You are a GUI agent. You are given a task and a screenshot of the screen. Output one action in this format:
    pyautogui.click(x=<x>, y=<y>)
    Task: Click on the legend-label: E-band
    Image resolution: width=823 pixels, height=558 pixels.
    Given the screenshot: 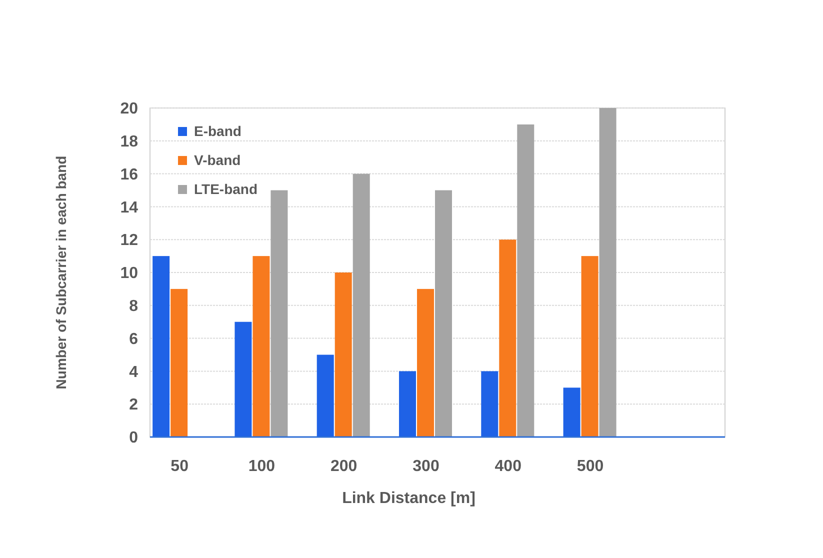 What is the action you would take?
    pyautogui.click(x=218, y=131)
    